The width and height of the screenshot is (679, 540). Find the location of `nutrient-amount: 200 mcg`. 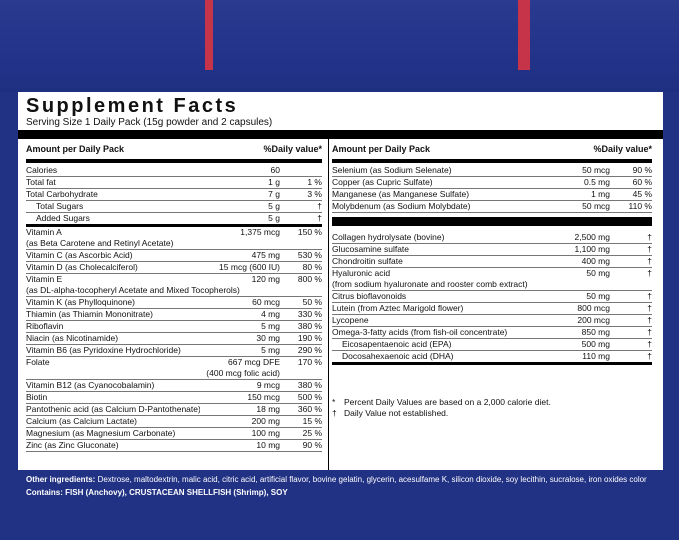

nutrient-amount: 200 mcg is located at coordinates (593, 320).